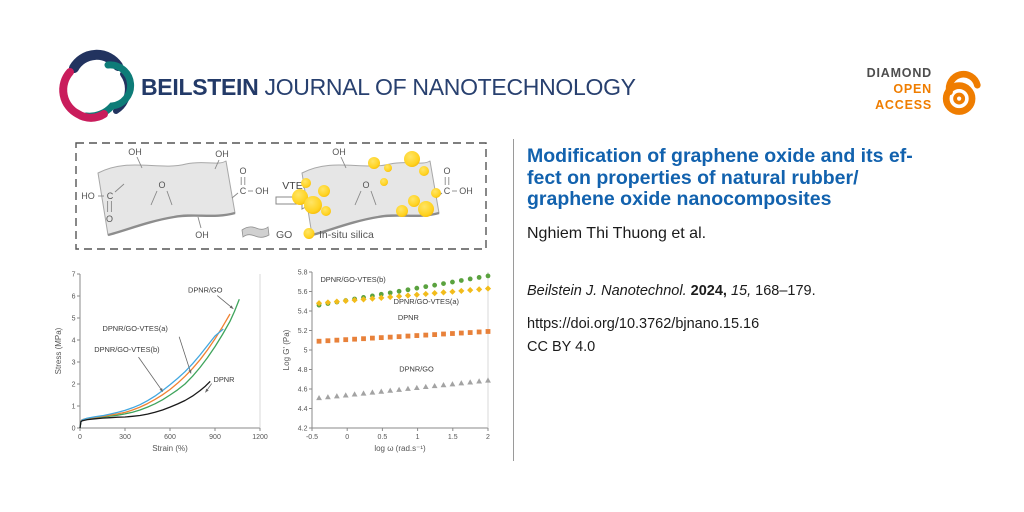  I want to click on svg-text: 3, so click(74, 362).